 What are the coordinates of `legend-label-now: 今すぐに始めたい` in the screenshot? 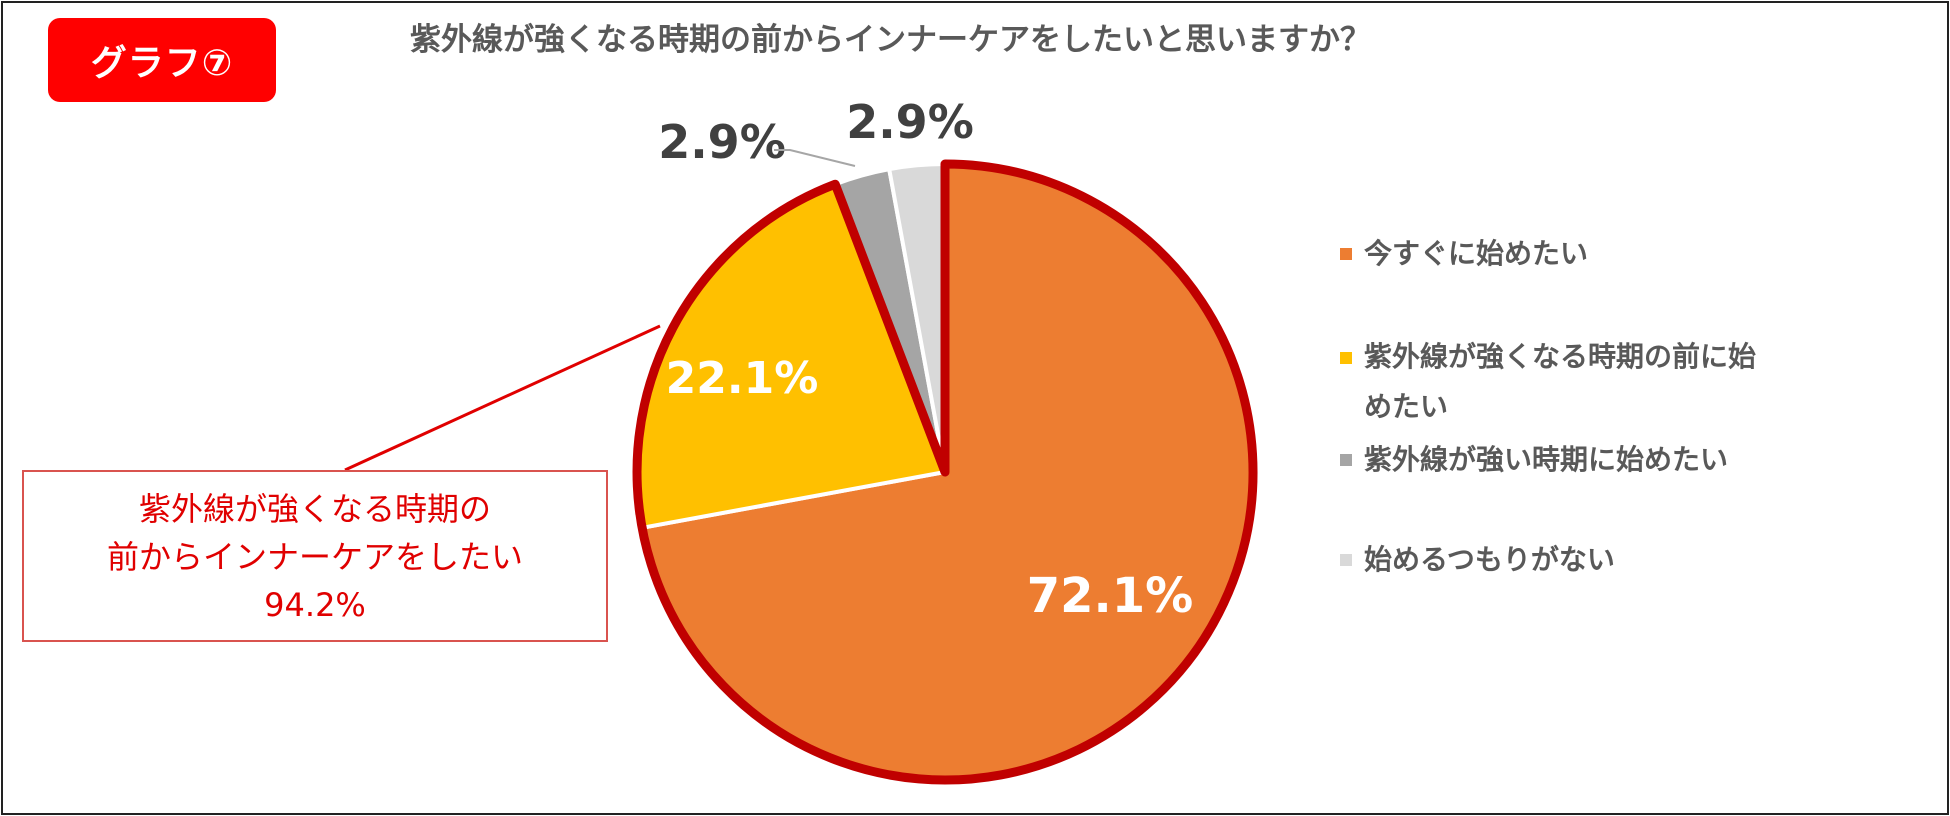 It's located at (1476, 253).